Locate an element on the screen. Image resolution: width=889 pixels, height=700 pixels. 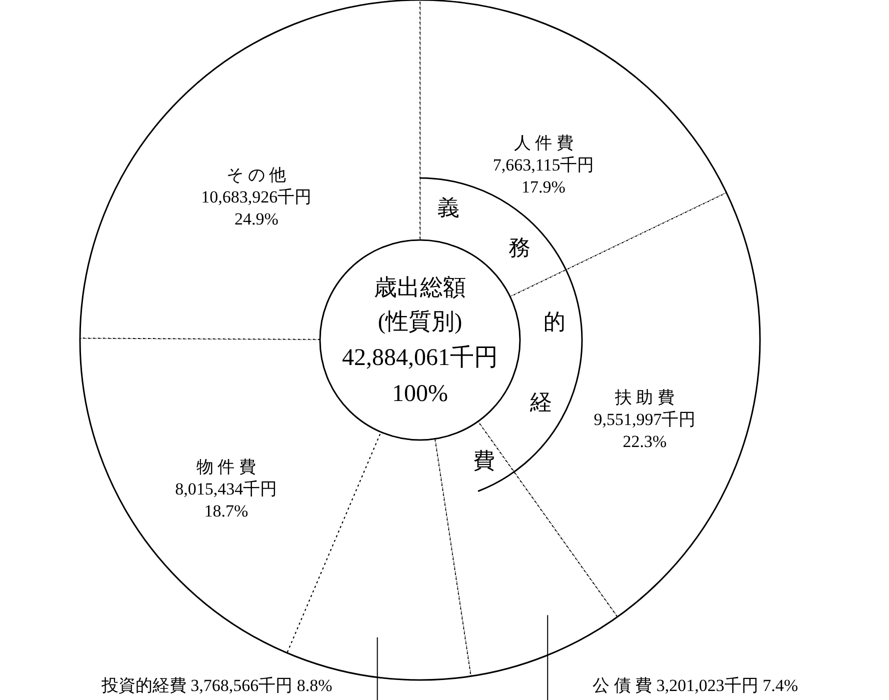
slice-label: 物 件 費 is located at coordinates (226, 466).